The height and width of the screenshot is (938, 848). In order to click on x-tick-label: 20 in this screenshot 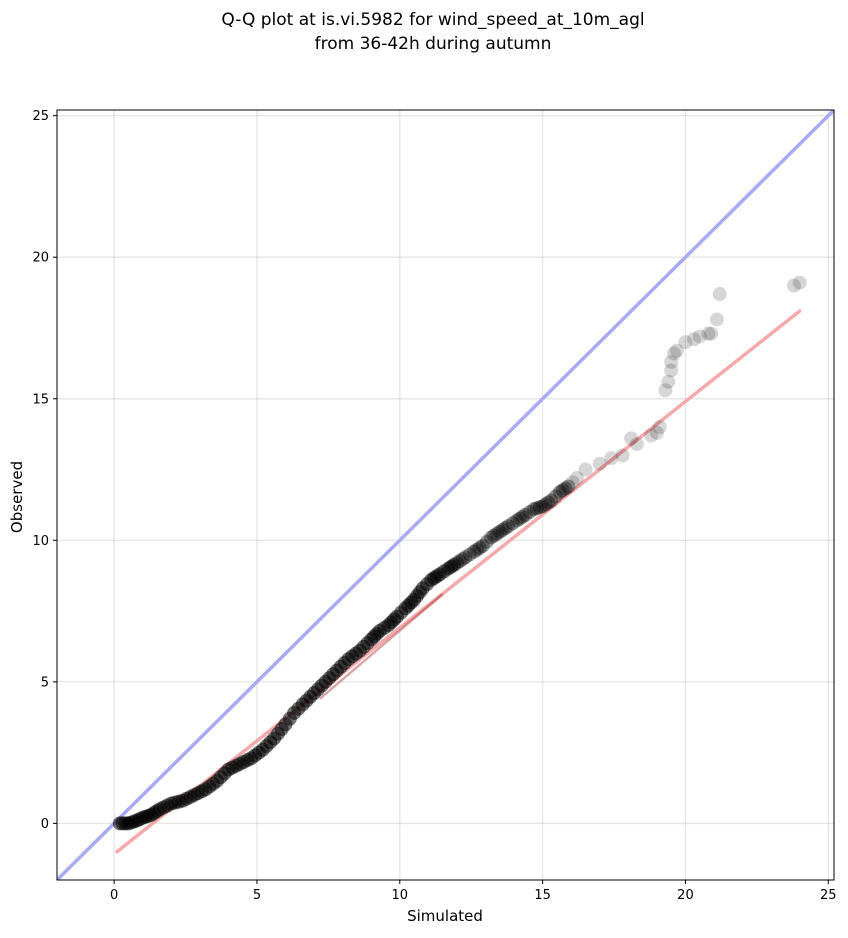, I will do `click(685, 895)`.